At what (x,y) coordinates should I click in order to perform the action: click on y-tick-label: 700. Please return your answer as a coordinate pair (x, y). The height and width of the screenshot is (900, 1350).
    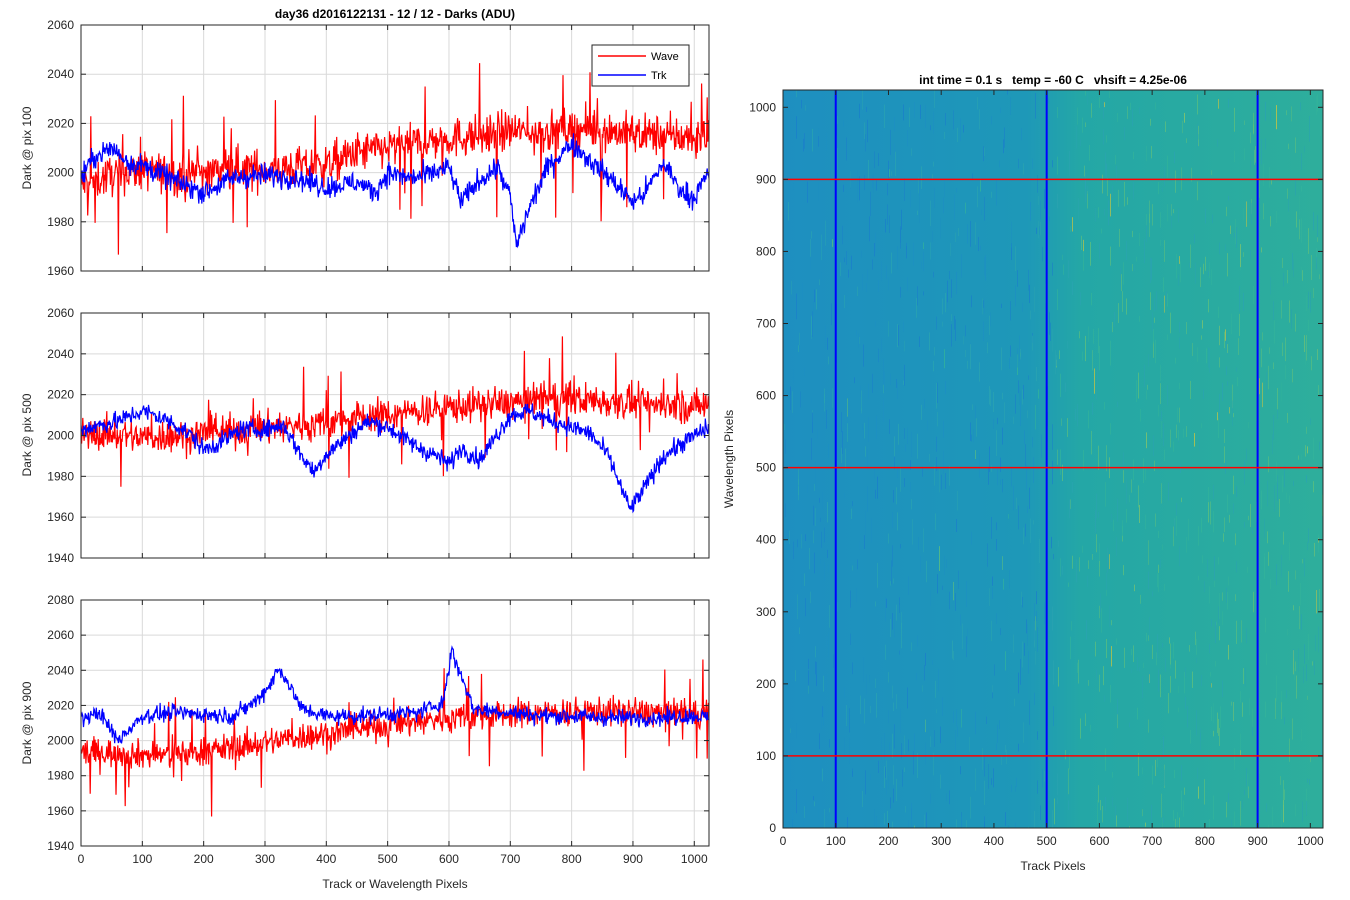
    Looking at the image, I should click on (766, 324).